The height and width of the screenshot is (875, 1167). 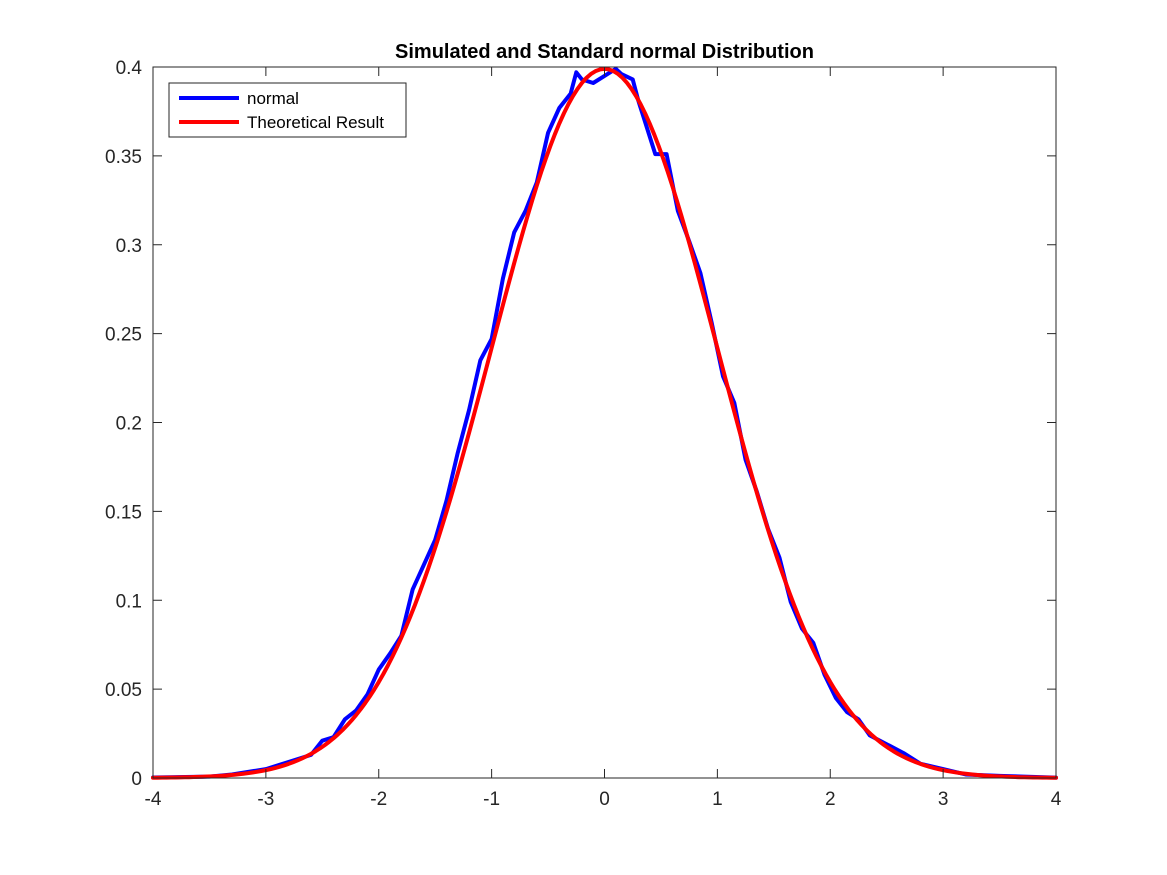 I want to click on y-tick-label: 0.4, so click(x=129, y=68).